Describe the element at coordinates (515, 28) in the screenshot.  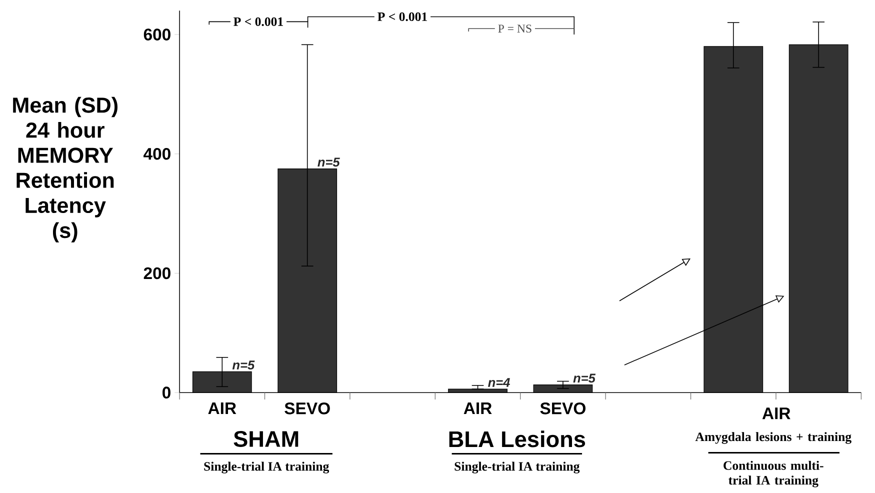
I see `annotation: P = NS` at that location.